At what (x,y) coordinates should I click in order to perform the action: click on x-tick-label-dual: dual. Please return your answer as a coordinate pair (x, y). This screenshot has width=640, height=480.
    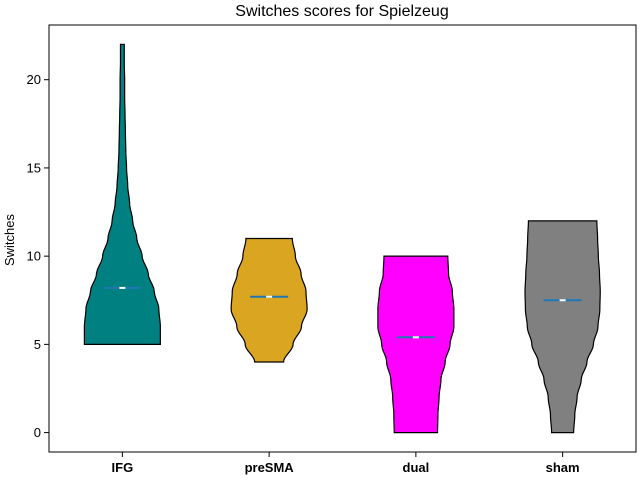
    Looking at the image, I should click on (416, 467).